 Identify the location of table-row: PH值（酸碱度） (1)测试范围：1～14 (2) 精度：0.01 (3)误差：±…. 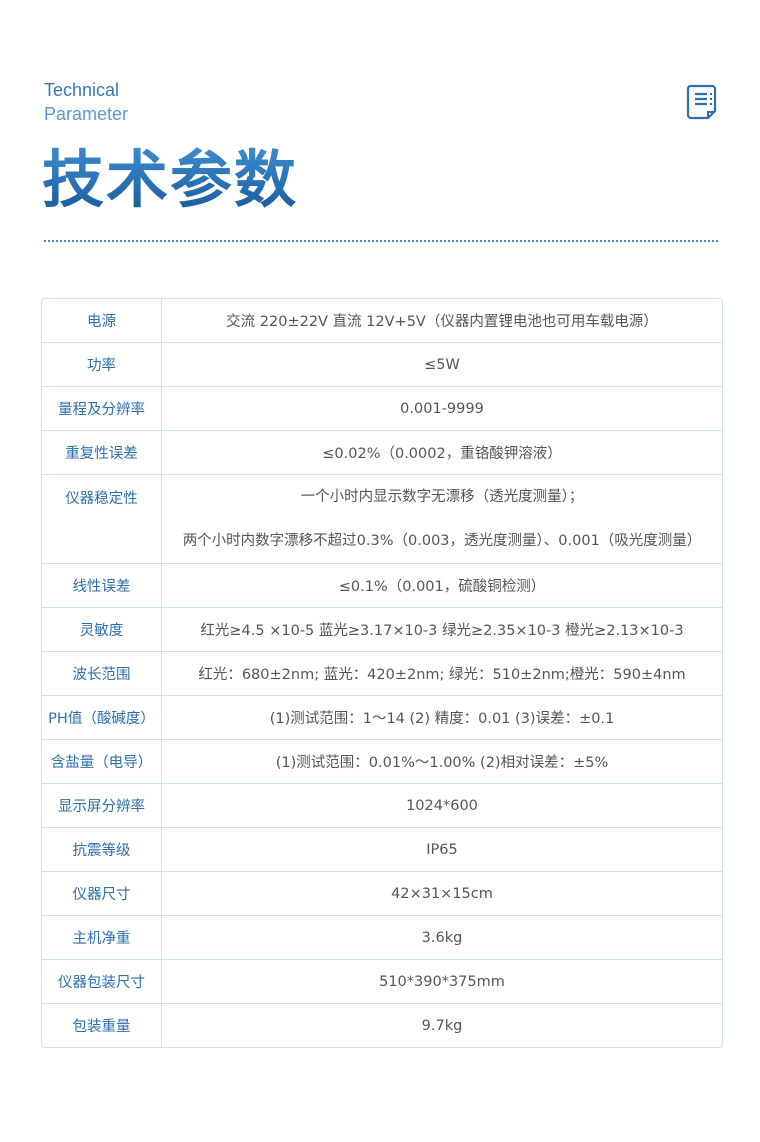
(382, 718).